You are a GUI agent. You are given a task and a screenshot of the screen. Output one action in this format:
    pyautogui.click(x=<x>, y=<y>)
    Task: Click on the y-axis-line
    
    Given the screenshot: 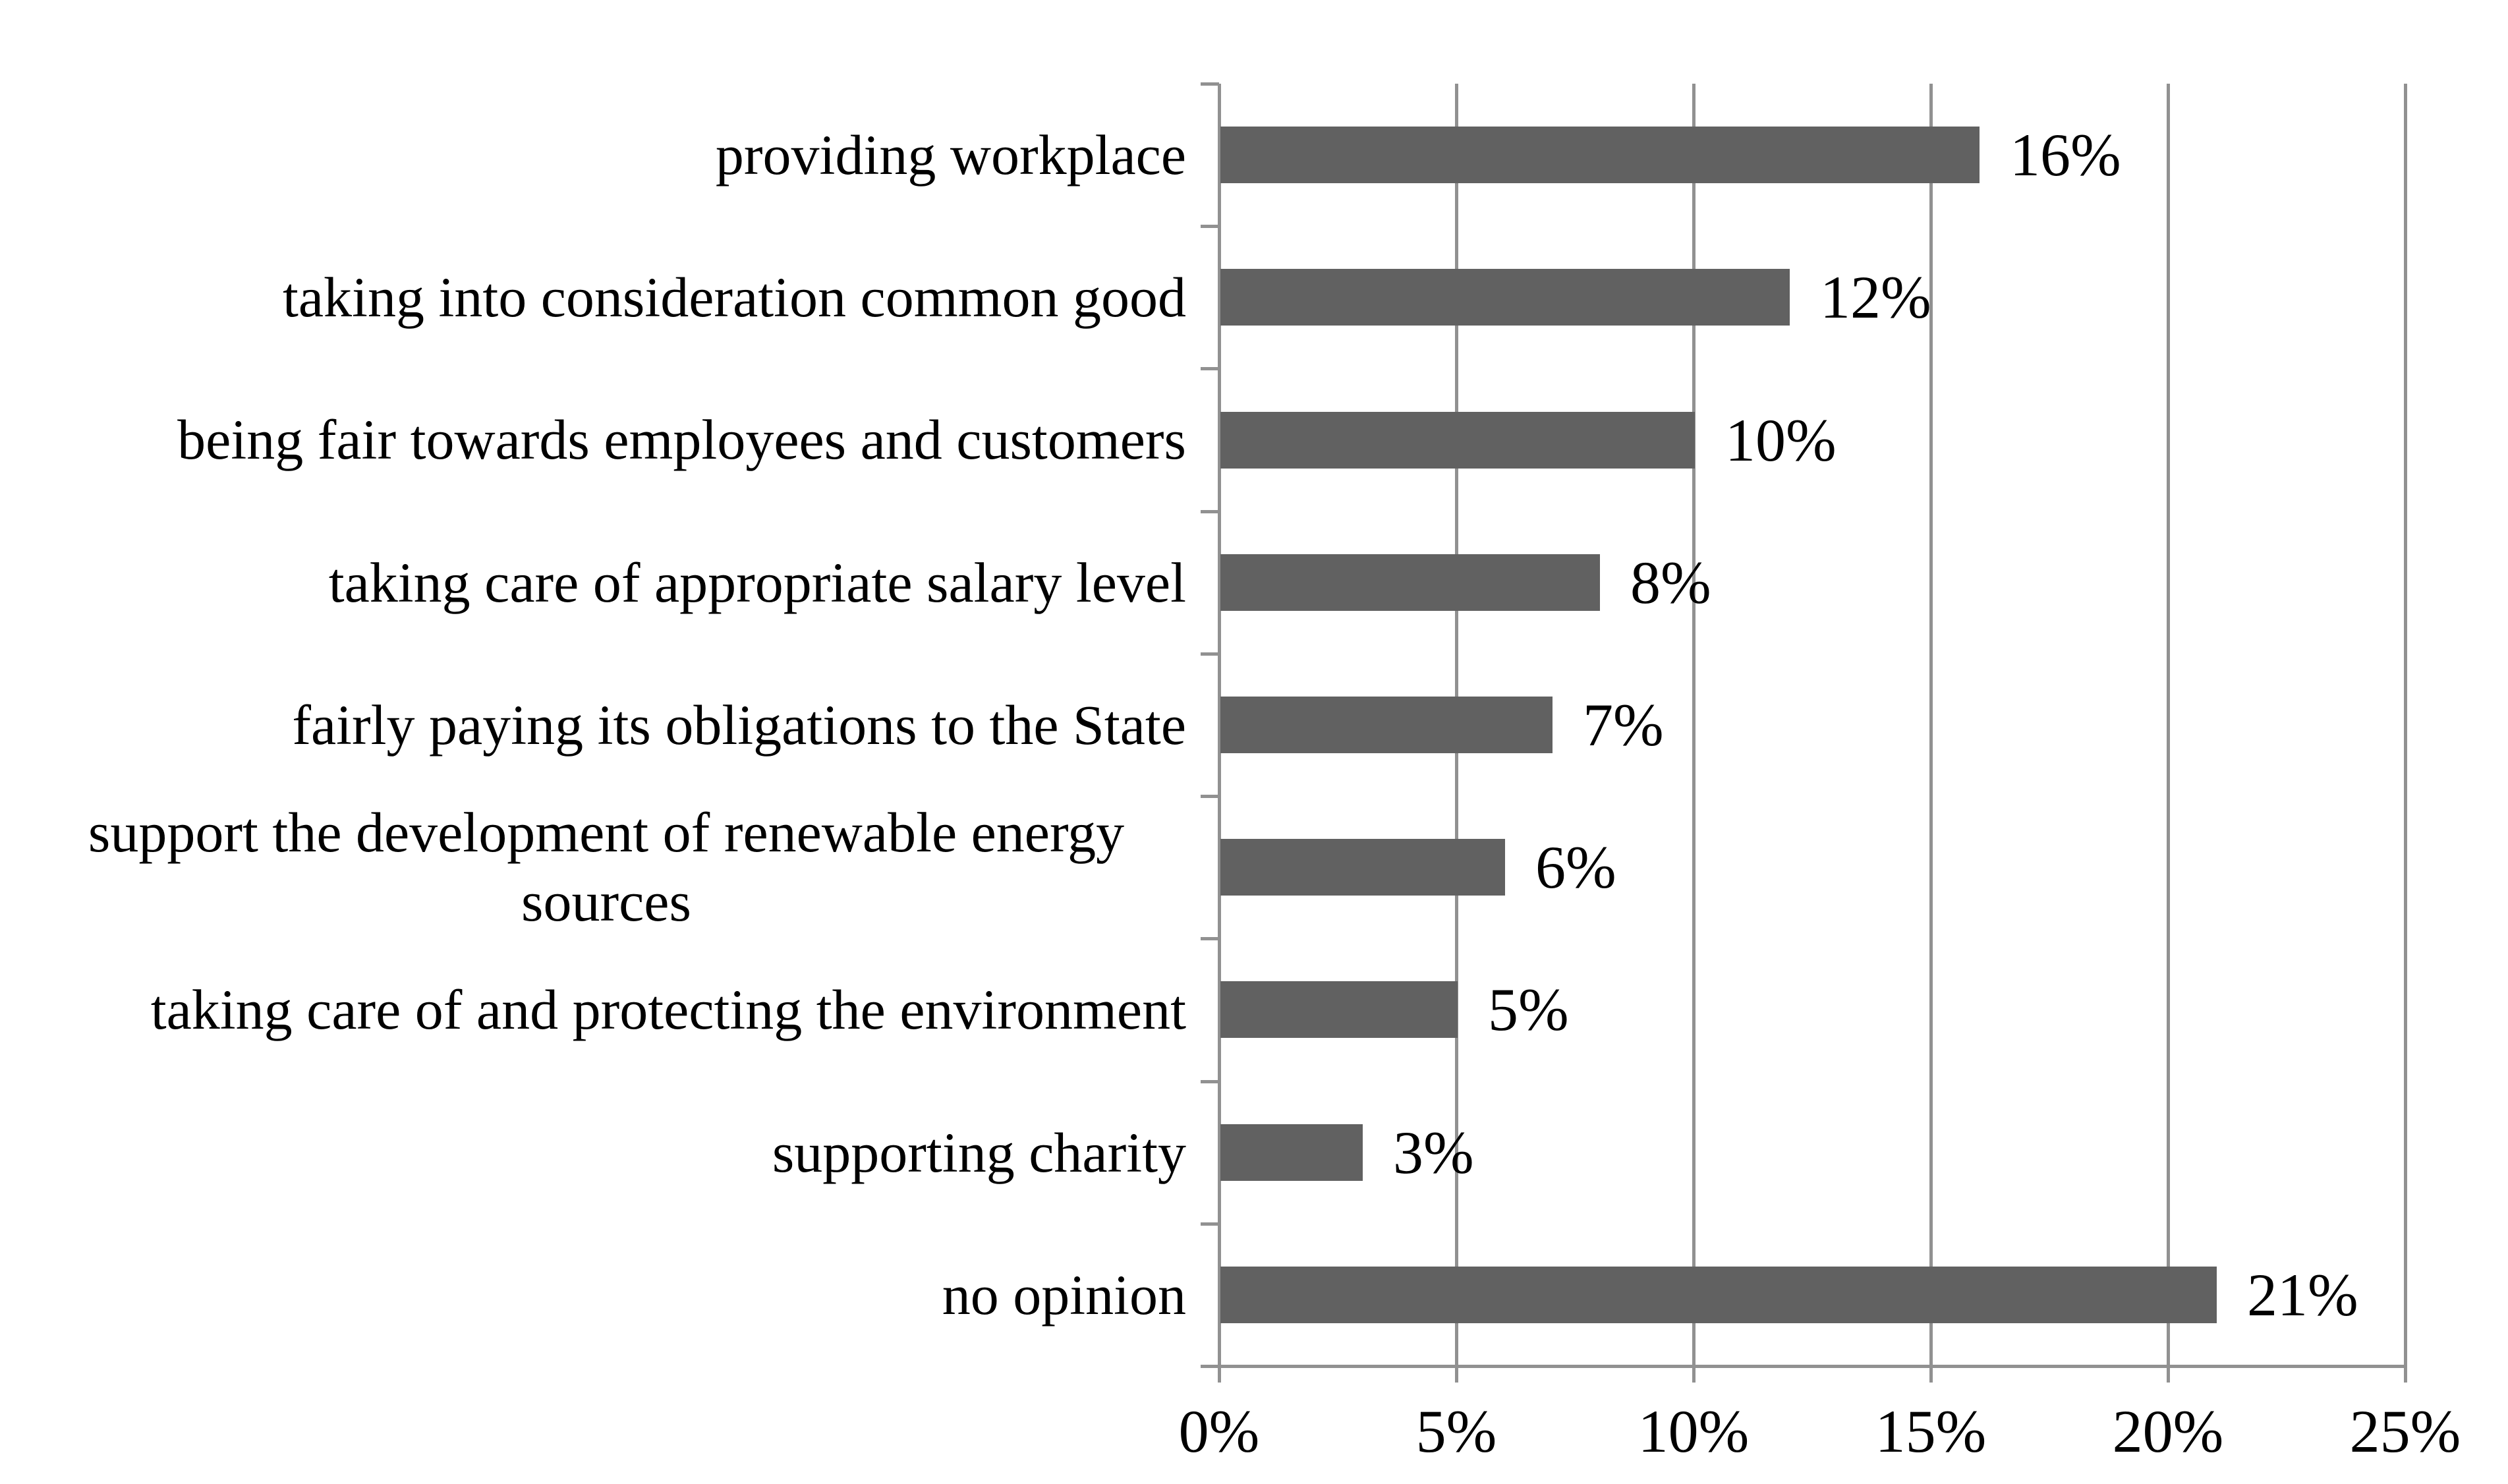 What is the action you would take?
    pyautogui.click(x=1220, y=734)
    